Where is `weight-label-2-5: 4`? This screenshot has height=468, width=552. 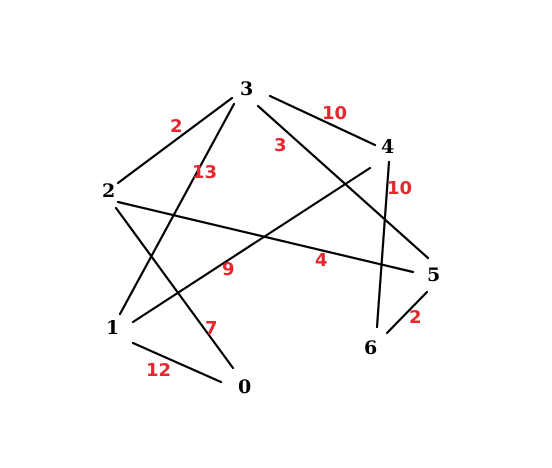
weight-label-2-5: 4 is located at coordinates (321, 260).